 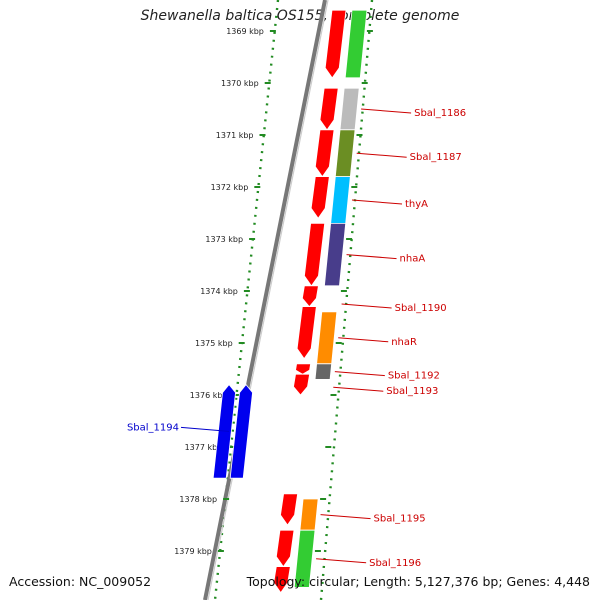 What do you see at coordinates (245, 31) in the screenshot?
I see `tick-label: 1369 kbp` at bounding box center [245, 31].